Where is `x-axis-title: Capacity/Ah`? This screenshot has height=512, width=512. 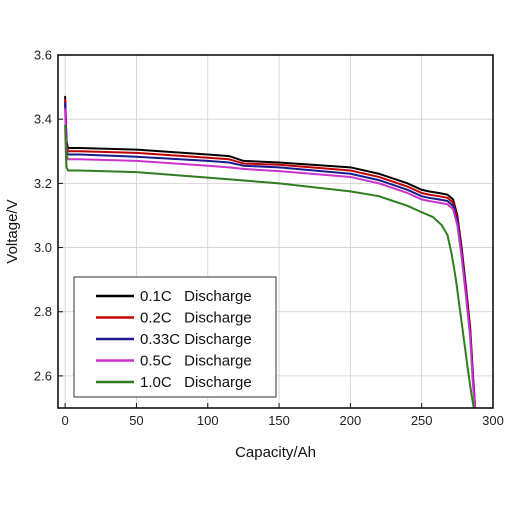
x-axis-title: Capacity/Ah is located at coordinates (275, 452).